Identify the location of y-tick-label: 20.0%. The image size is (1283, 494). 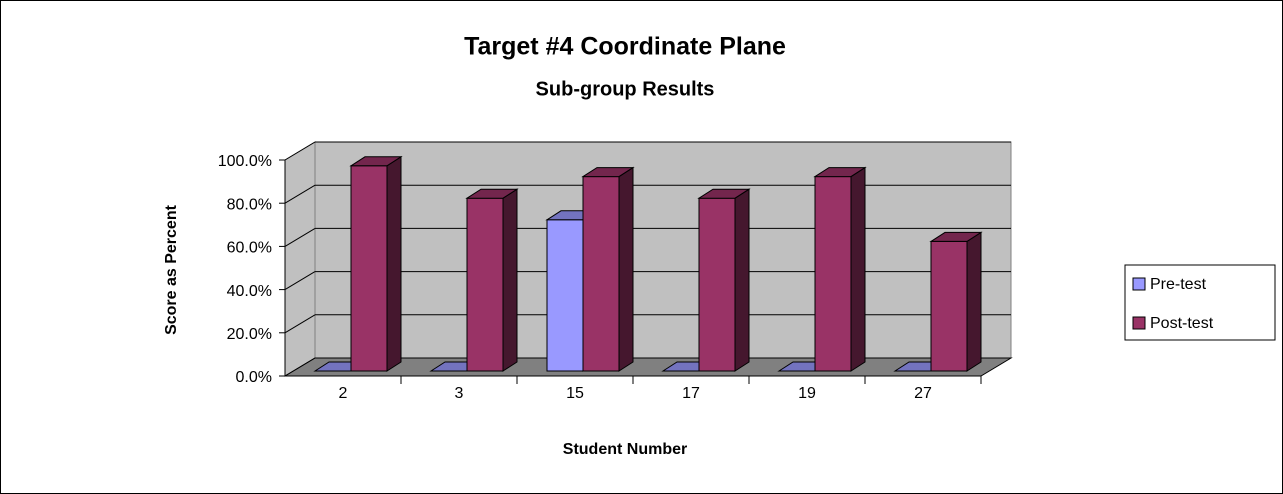
(249, 334).